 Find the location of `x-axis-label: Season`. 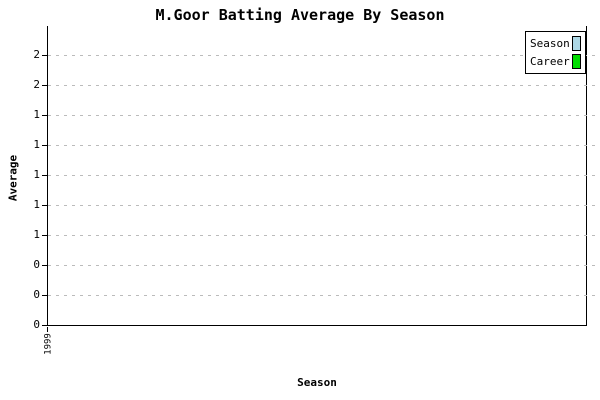

x-axis-label: Season is located at coordinates (317, 382).